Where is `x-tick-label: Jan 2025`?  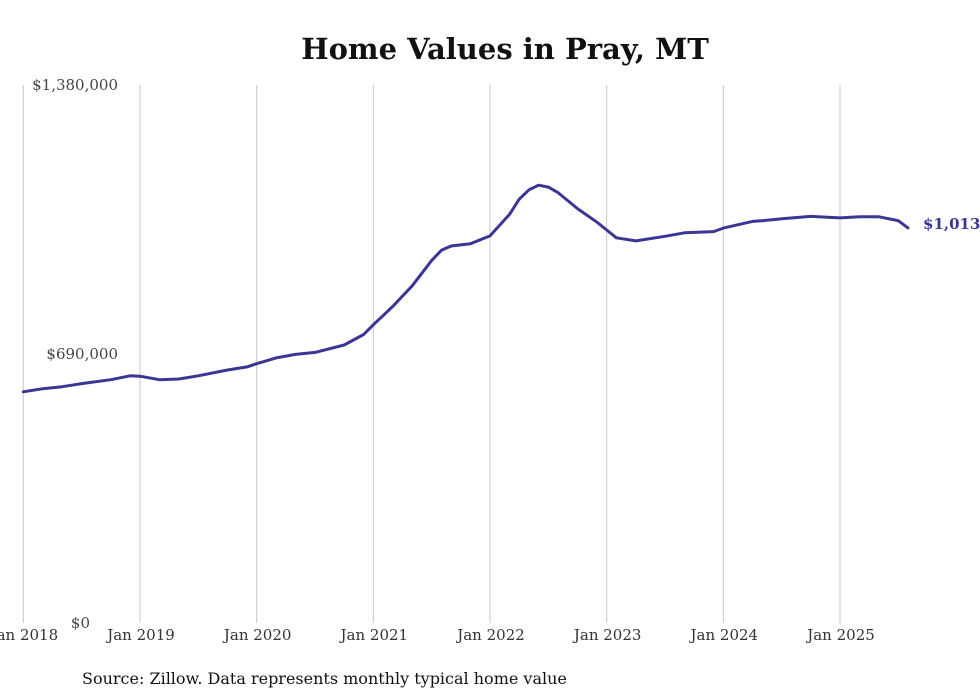 x-tick-label: Jan 2025 is located at coordinates (840, 635).